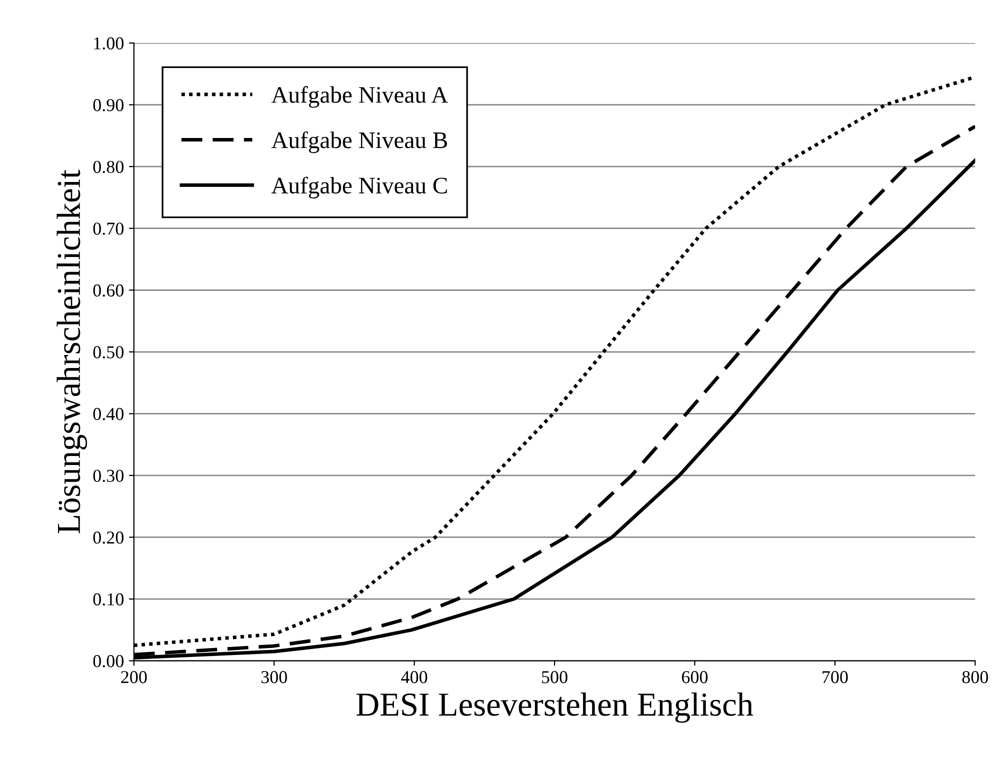 This screenshot has width=992, height=782. I want to click on x-tick-label: 300, so click(274, 677).